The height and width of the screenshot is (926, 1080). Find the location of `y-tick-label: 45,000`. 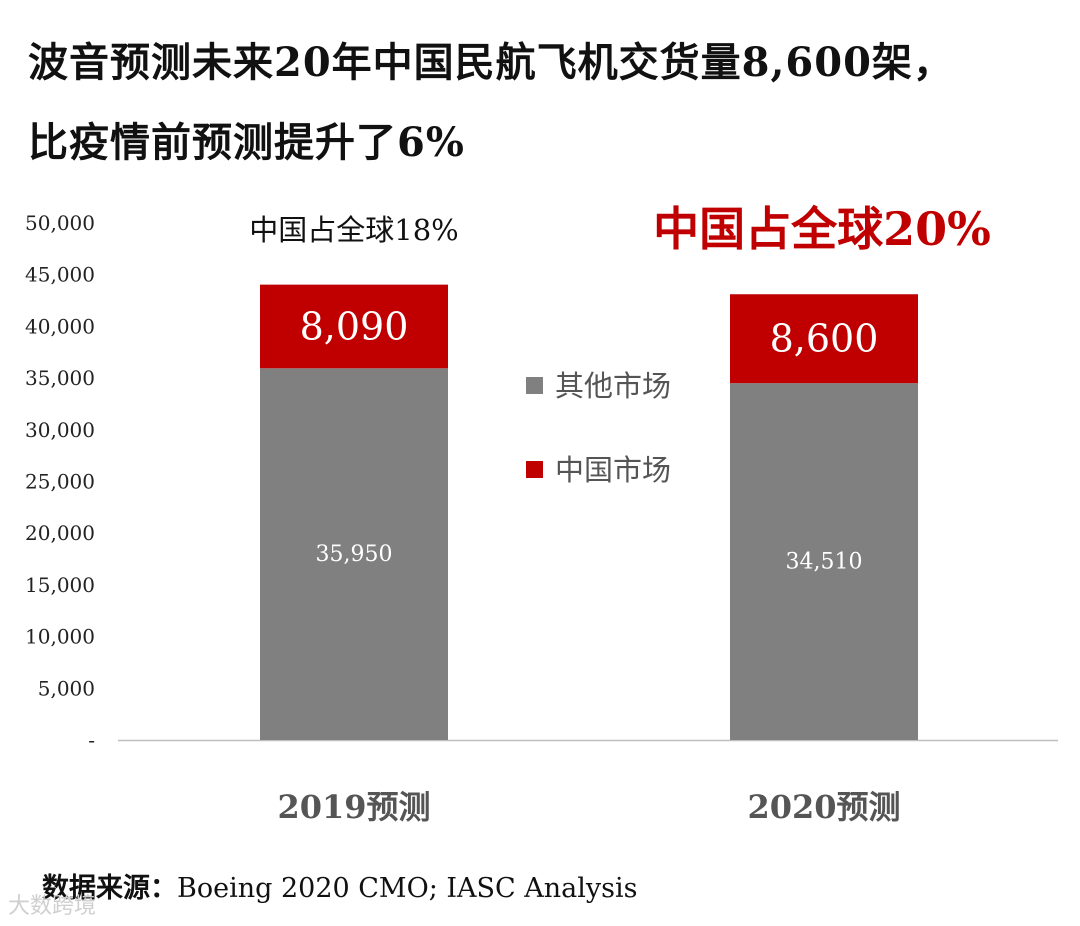

y-tick-label: 45,000 is located at coordinates (60, 275).